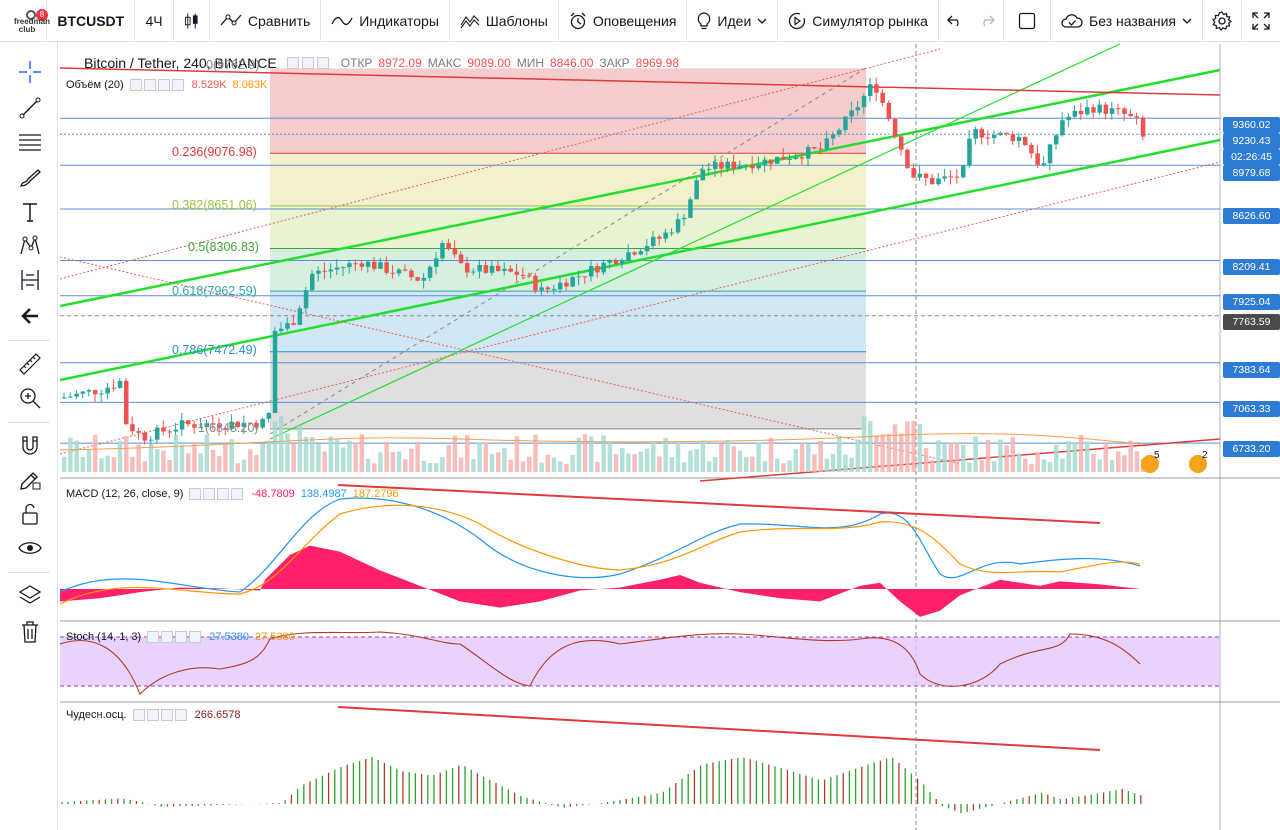 The image size is (1280, 830). I want to click on fib-zone, so click(568, 321).